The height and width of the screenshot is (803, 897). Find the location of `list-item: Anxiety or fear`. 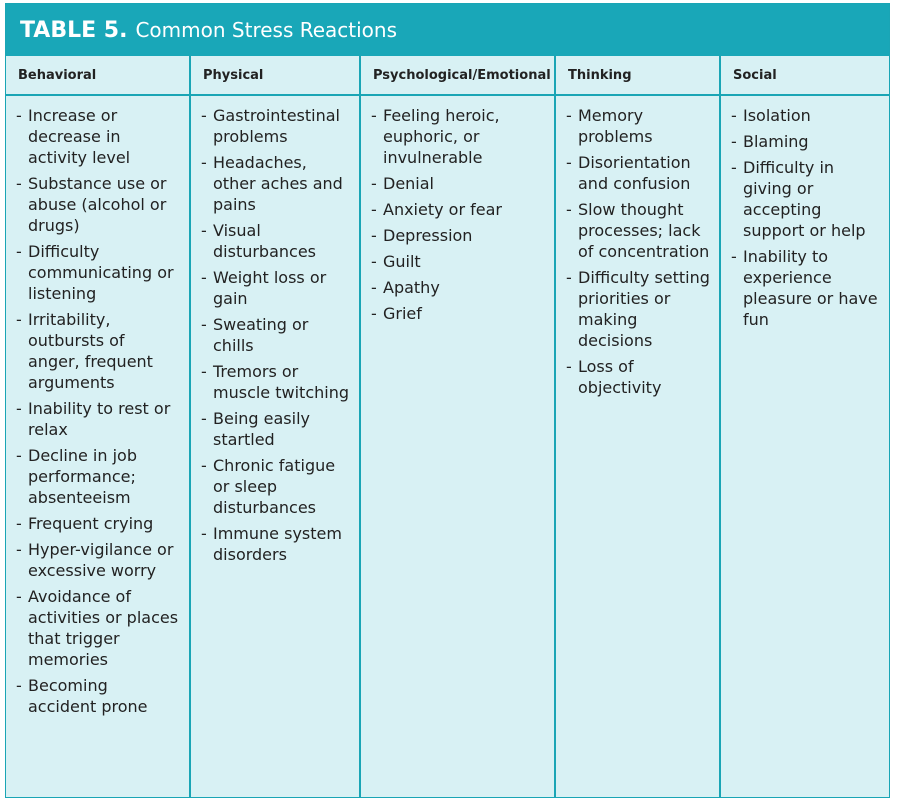

list-item: Anxiety or fear is located at coordinates (458, 209).